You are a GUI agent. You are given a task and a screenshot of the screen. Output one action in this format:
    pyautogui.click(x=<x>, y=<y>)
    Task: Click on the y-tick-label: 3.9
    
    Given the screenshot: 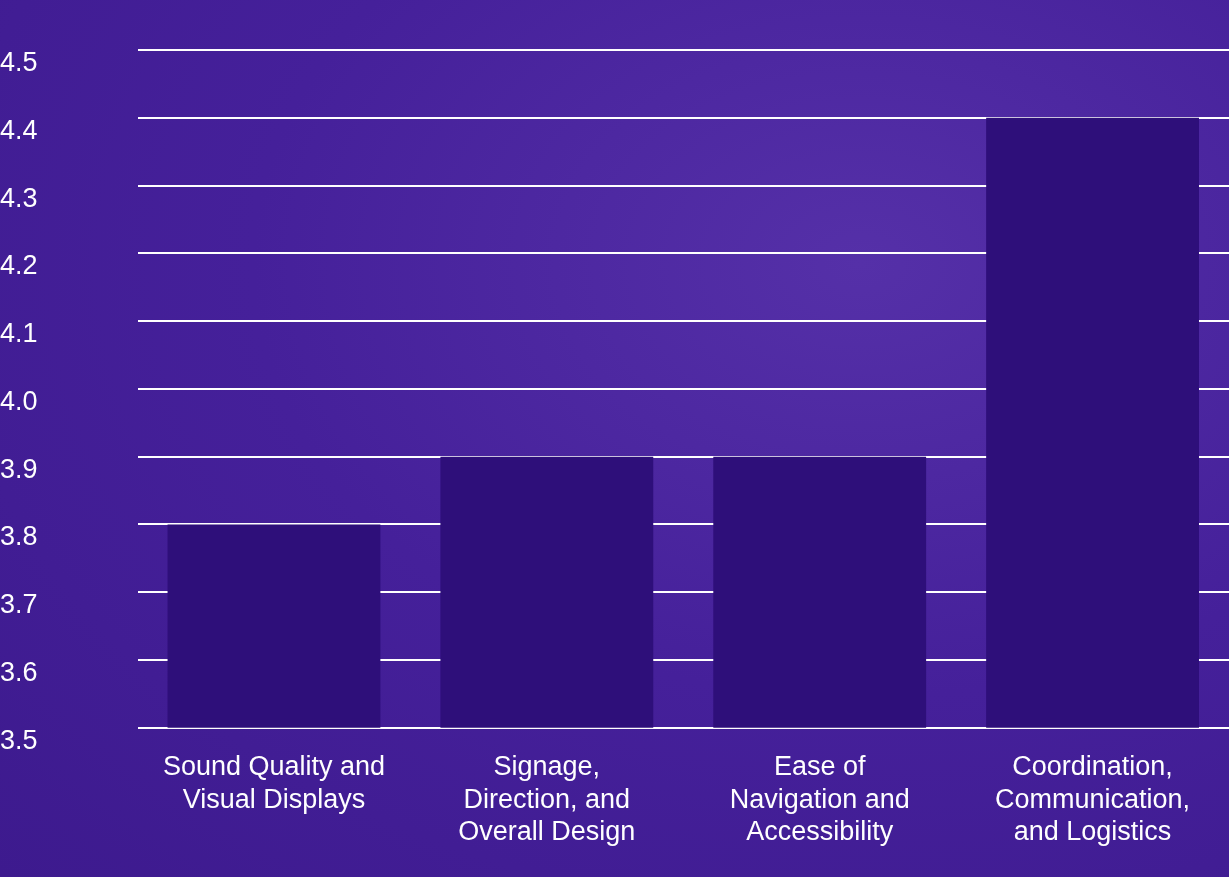 What is the action you would take?
    pyautogui.click(x=19, y=468)
    